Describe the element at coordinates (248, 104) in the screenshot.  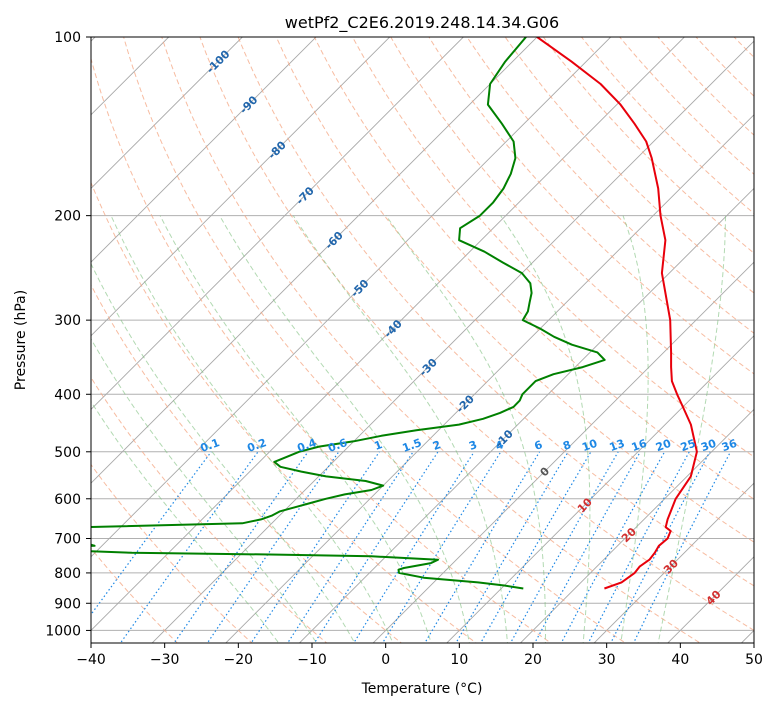
I see `isotherm-label: -90` at that location.